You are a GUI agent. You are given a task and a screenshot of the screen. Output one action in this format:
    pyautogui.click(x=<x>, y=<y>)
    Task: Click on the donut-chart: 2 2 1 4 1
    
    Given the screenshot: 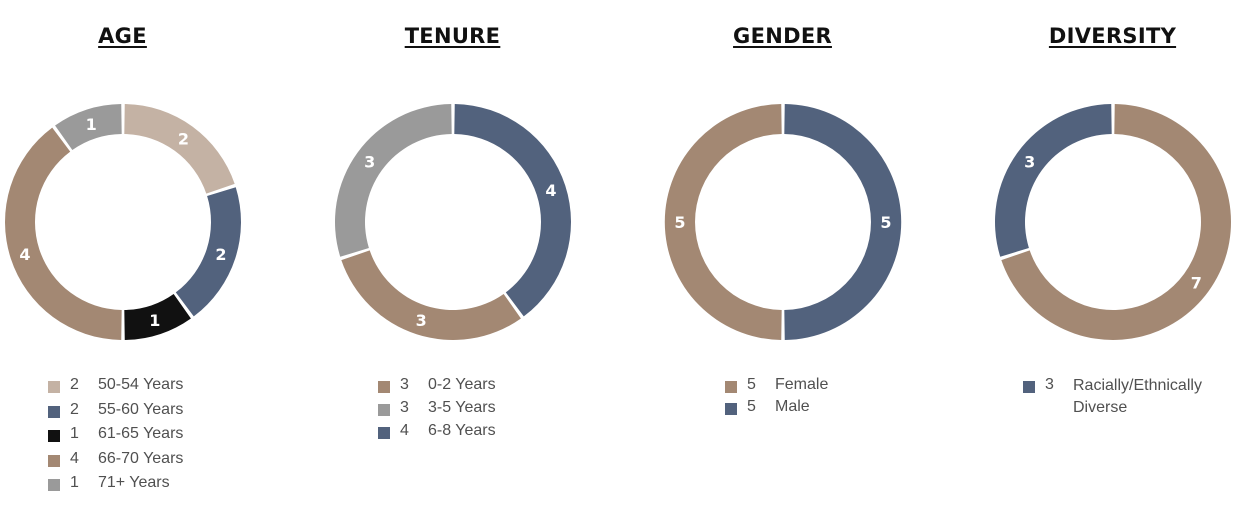 What is the action you would take?
    pyautogui.click(x=122, y=222)
    